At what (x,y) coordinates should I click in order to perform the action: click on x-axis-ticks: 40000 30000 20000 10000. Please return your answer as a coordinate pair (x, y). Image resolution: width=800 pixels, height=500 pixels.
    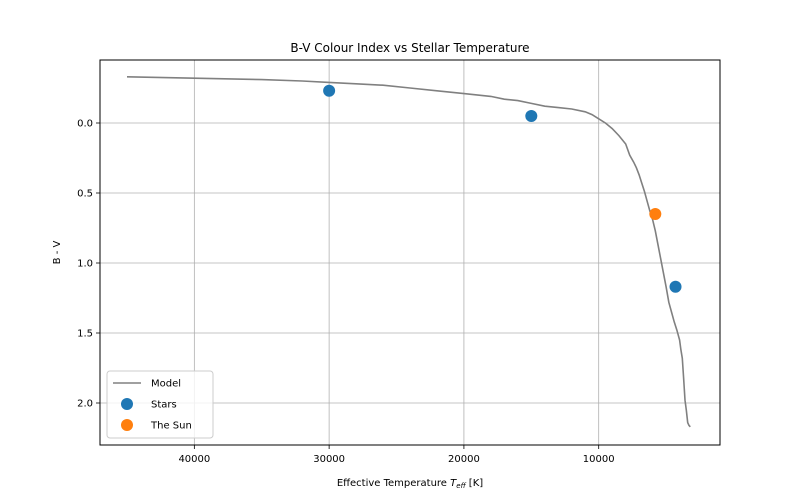
    Looking at the image, I should click on (396, 455).